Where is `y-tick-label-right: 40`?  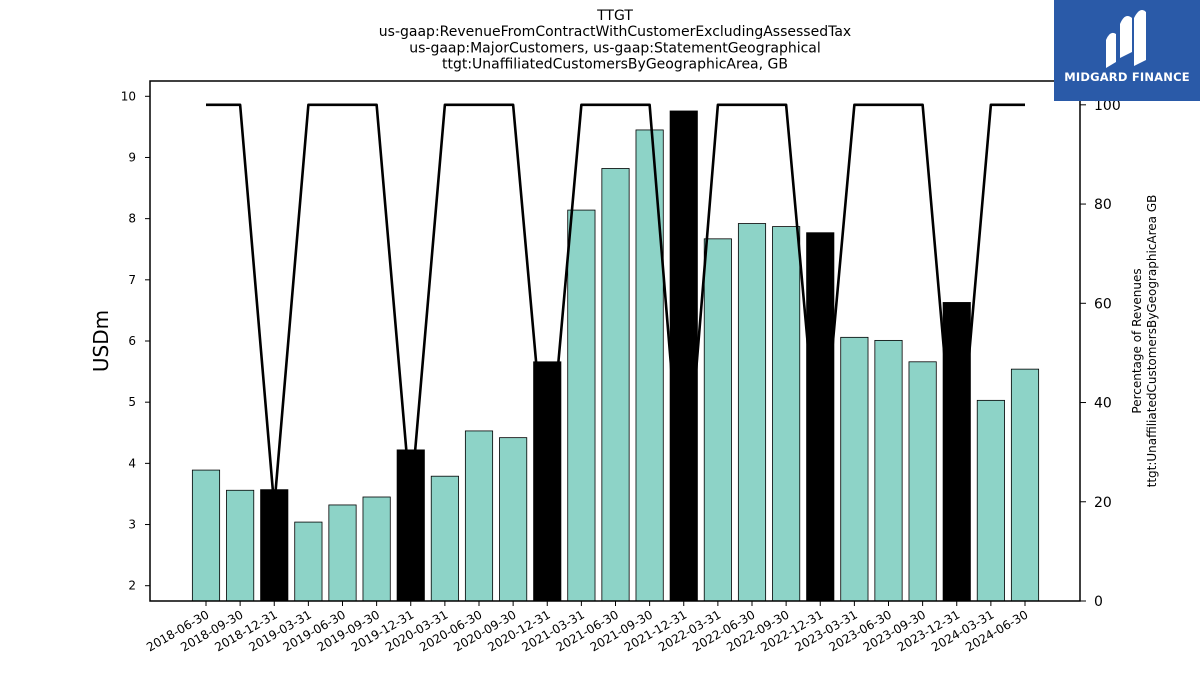
y-tick-label-right: 40 is located at coordinates (1103, 404).